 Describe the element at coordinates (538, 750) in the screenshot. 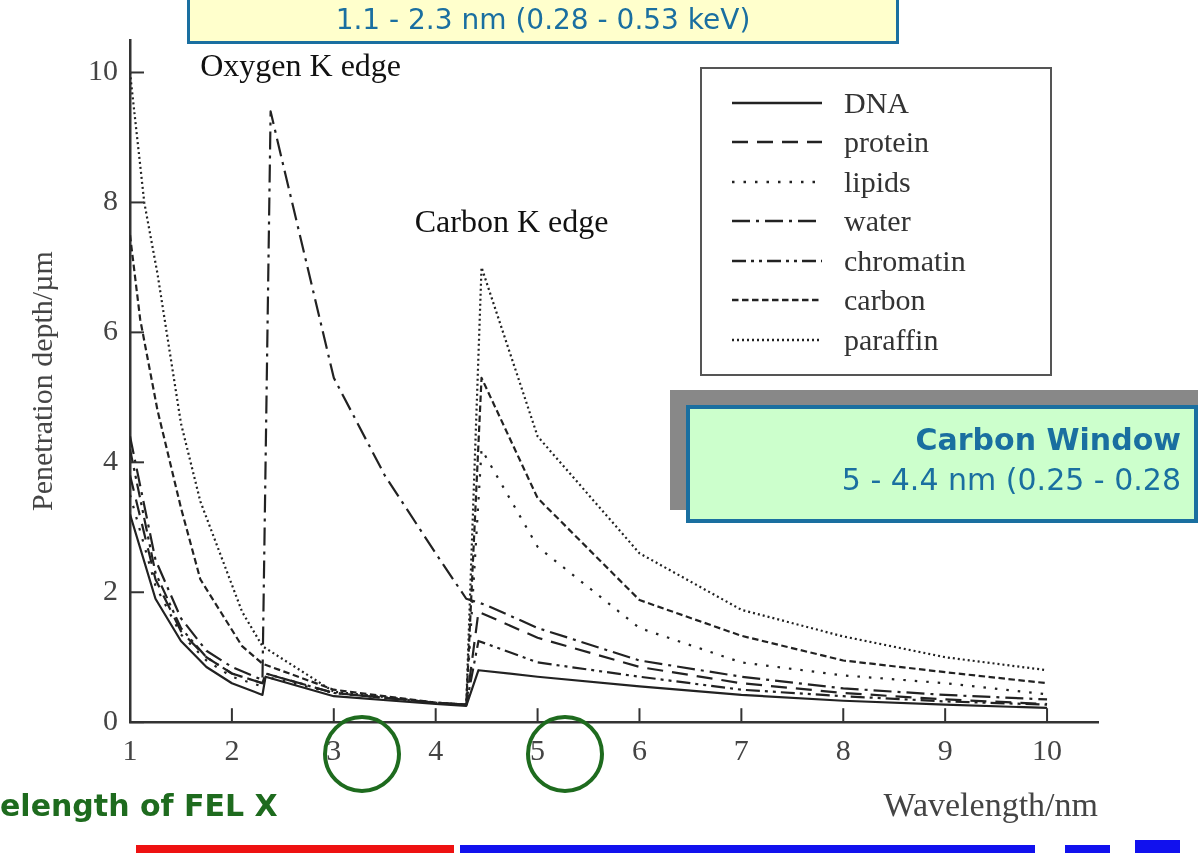

I see `x-tick-label: 5` at that location.